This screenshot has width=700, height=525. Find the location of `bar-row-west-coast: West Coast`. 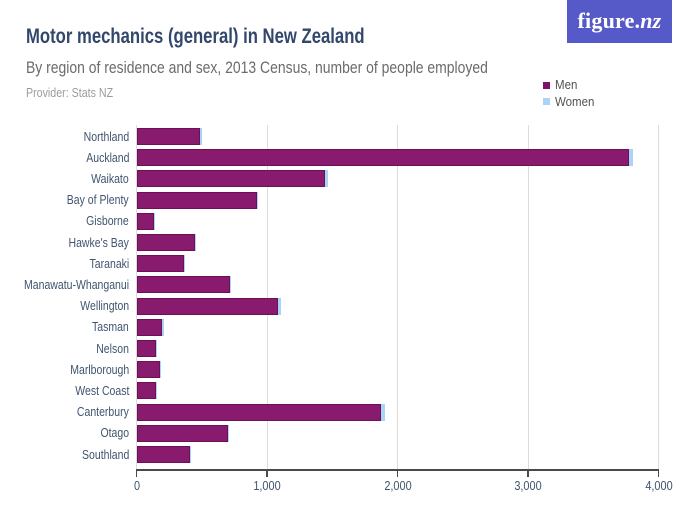

bar-row-west-coast: West Coast is located at coordinates (350, 391).